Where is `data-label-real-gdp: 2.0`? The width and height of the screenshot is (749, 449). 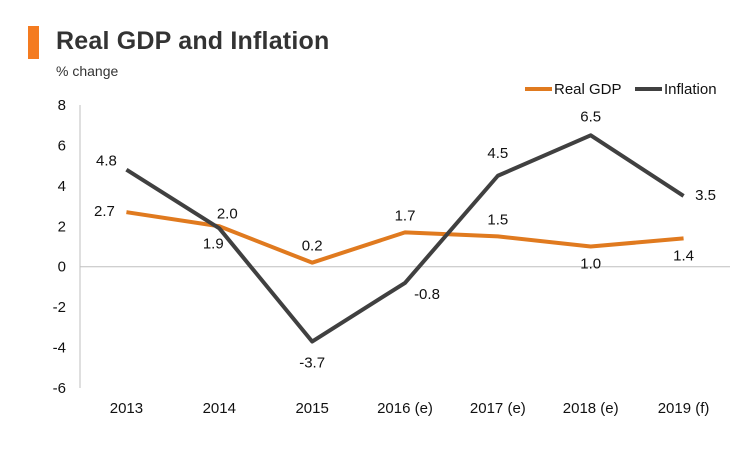 data-label-real-gdp: 2.0 is located at coordinates (227, 213).